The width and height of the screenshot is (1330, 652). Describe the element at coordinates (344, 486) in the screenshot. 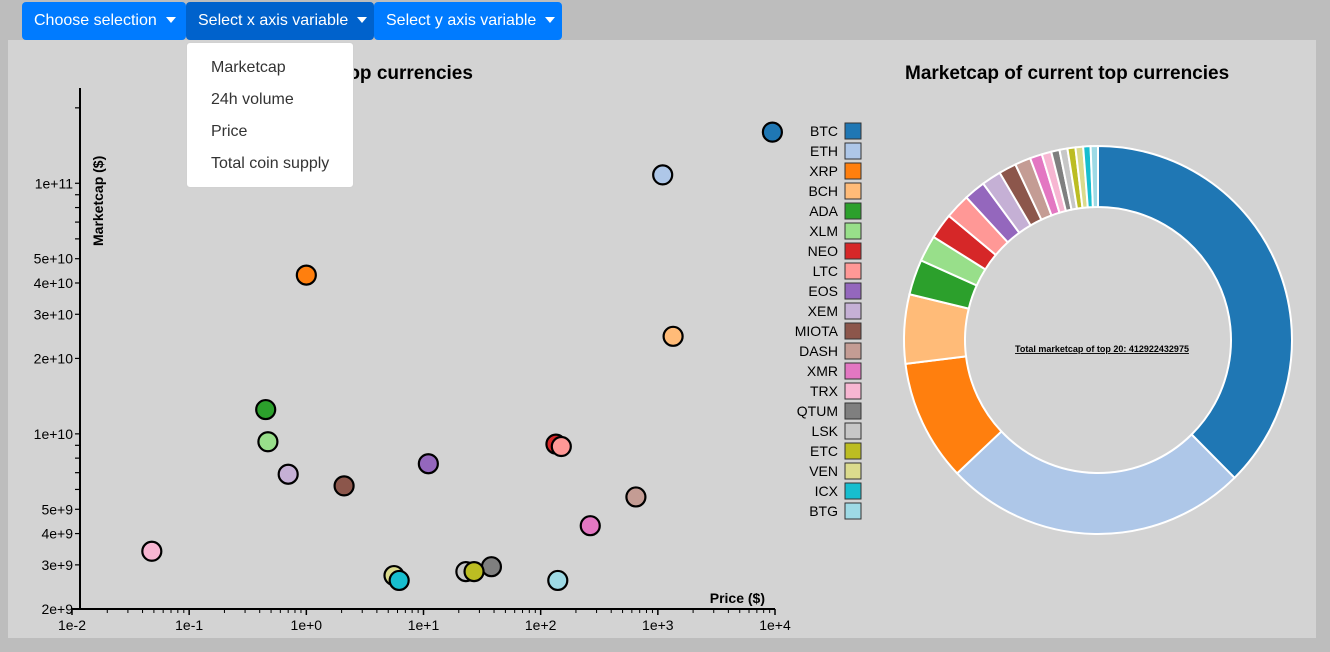

I see `scatter-point-miota` at that location.